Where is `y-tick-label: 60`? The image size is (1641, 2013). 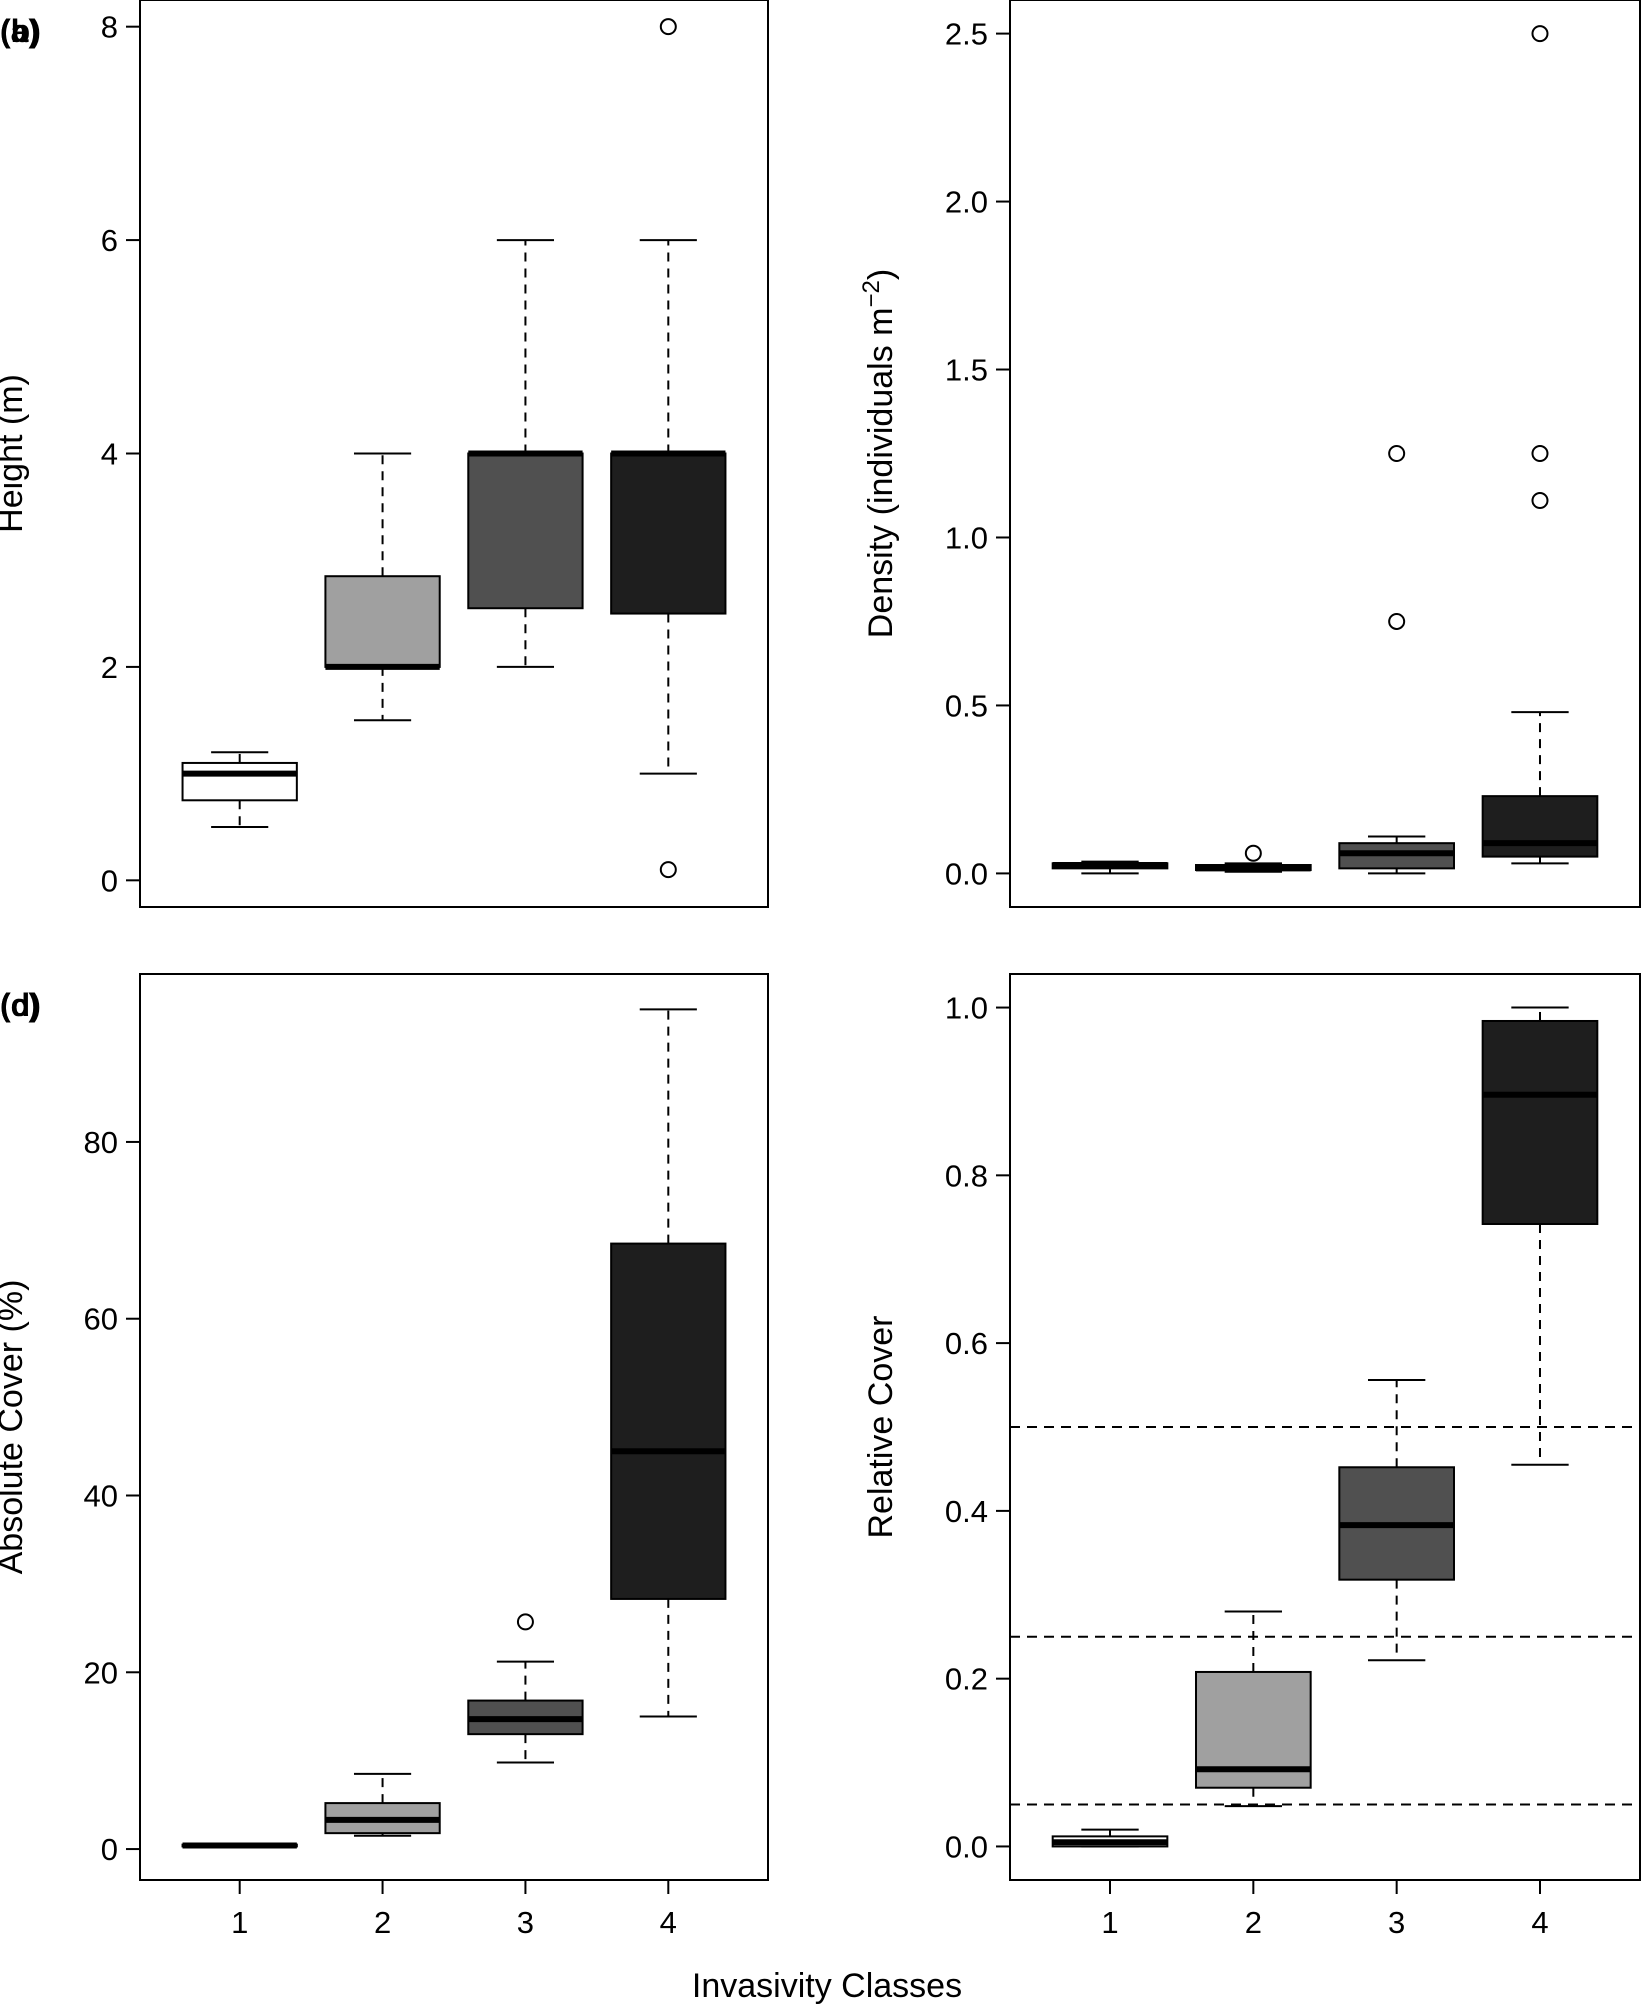
y-tick-label: 60 is located at coordinates (101, 1319).